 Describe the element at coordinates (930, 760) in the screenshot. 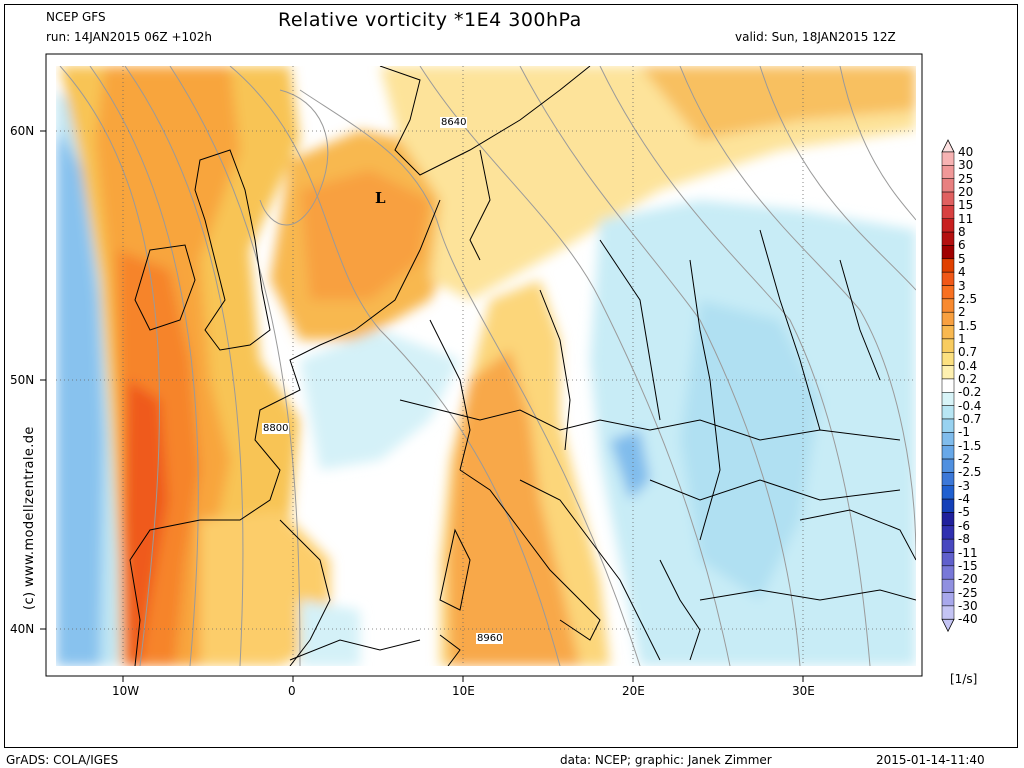

I see `footer-timestamp: 2015-01-14-11:40` at that location.